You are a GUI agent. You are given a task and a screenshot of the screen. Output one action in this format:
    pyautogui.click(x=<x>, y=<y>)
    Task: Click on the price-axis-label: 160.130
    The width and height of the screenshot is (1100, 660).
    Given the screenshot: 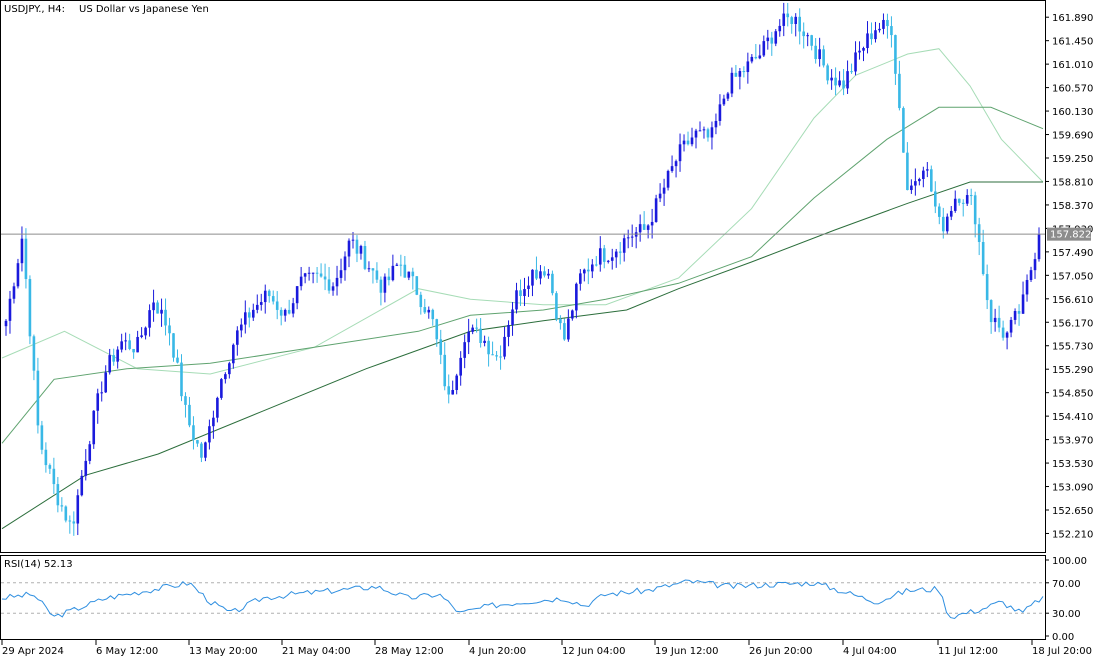 What is the action you would take?
    pyautogui.click(x=1072, y=112)
    